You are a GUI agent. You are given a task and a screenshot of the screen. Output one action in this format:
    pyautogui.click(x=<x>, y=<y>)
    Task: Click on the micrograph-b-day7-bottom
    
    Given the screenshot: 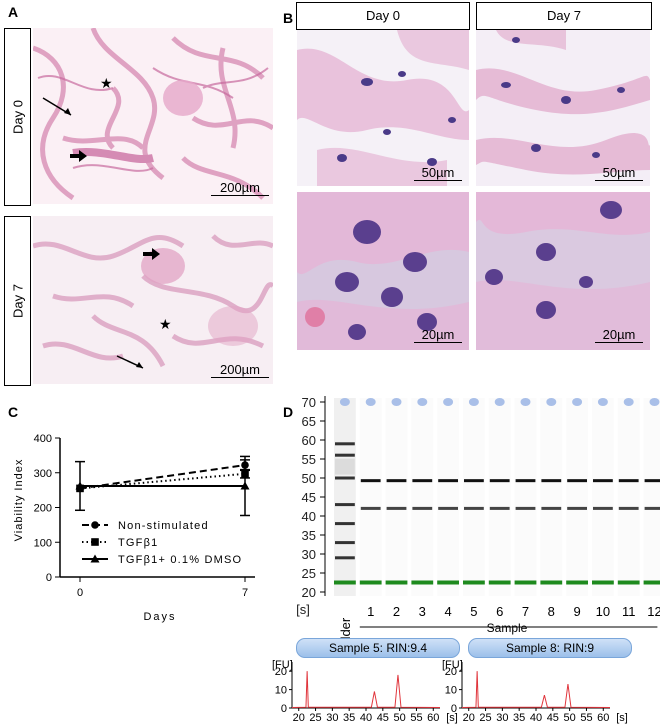 What is the action you would take?
    pyautogui.click(x=563, y=271)
    